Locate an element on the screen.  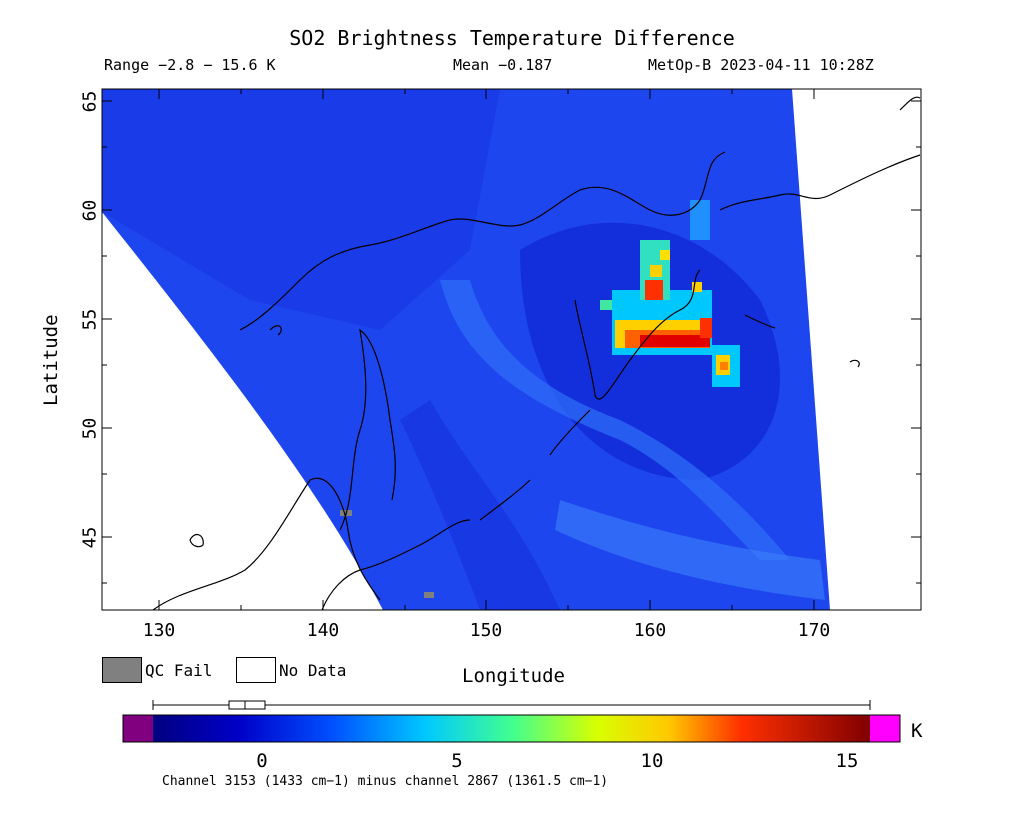
colorbar-tick: 15 is located at coordinates (847, 761).